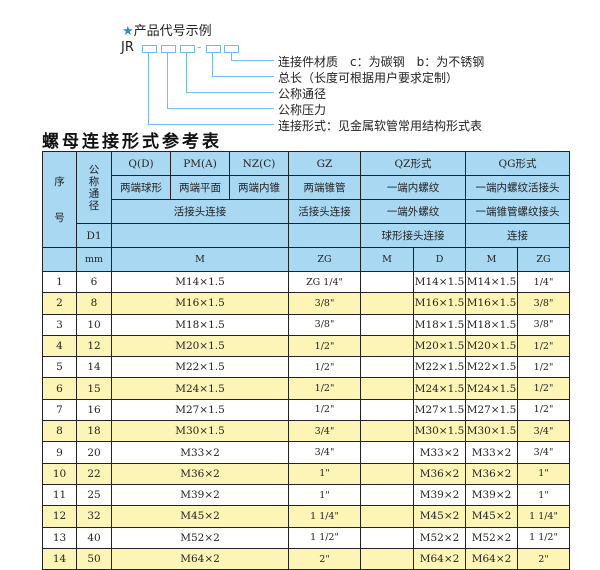 This screenshot has height=570, width=600. What do you see at coordinates (94, 495) in the screenshot?
I see `cell-dn: 25` at bounding box center [94, 495].